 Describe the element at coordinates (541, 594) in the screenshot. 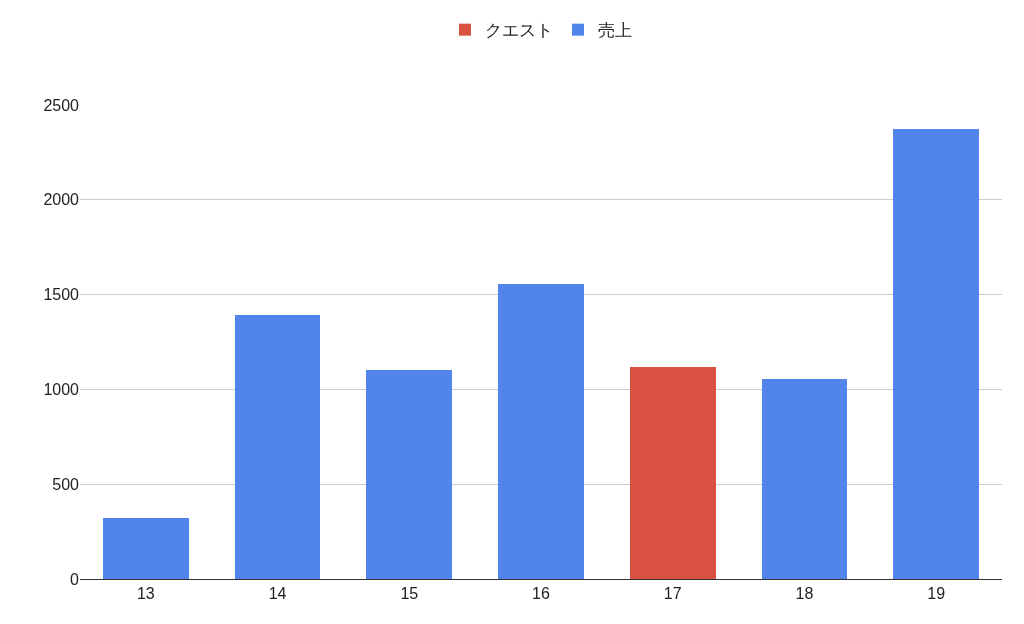

I see `x-tick-label: 16` at that location.